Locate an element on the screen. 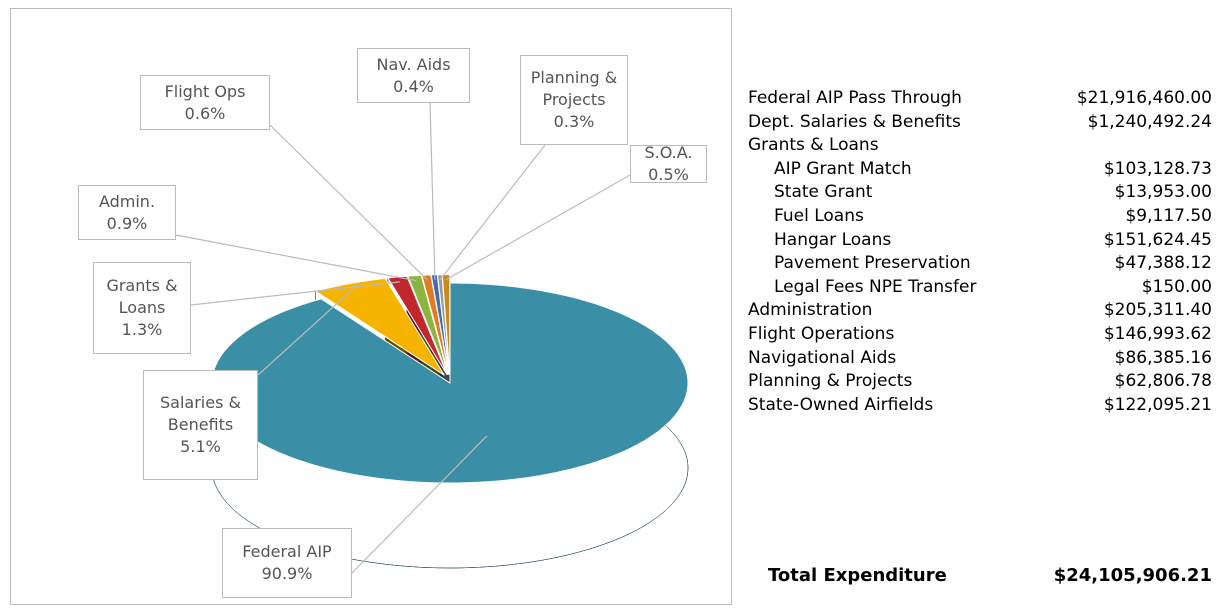  row-amount: $1,240,492.24 is located at coordinates (1149, 121).